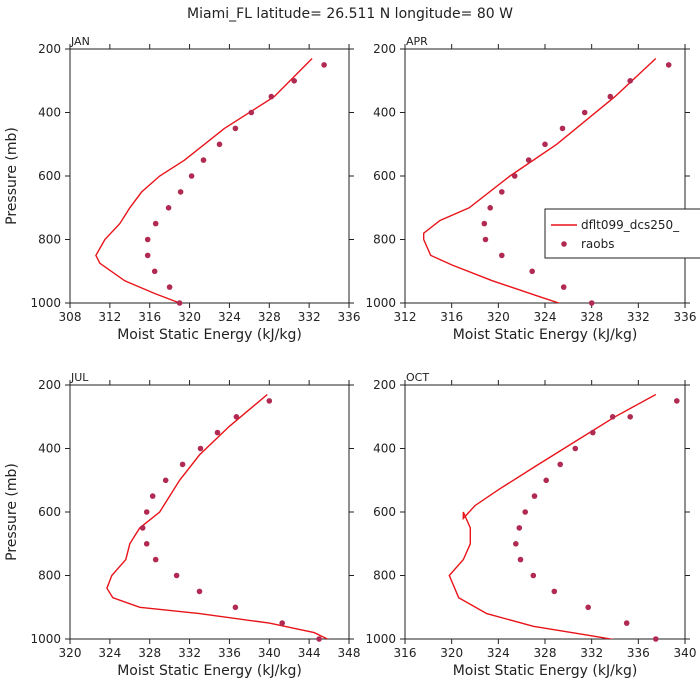  I want to click on oct-model-line, so click(552, 516).